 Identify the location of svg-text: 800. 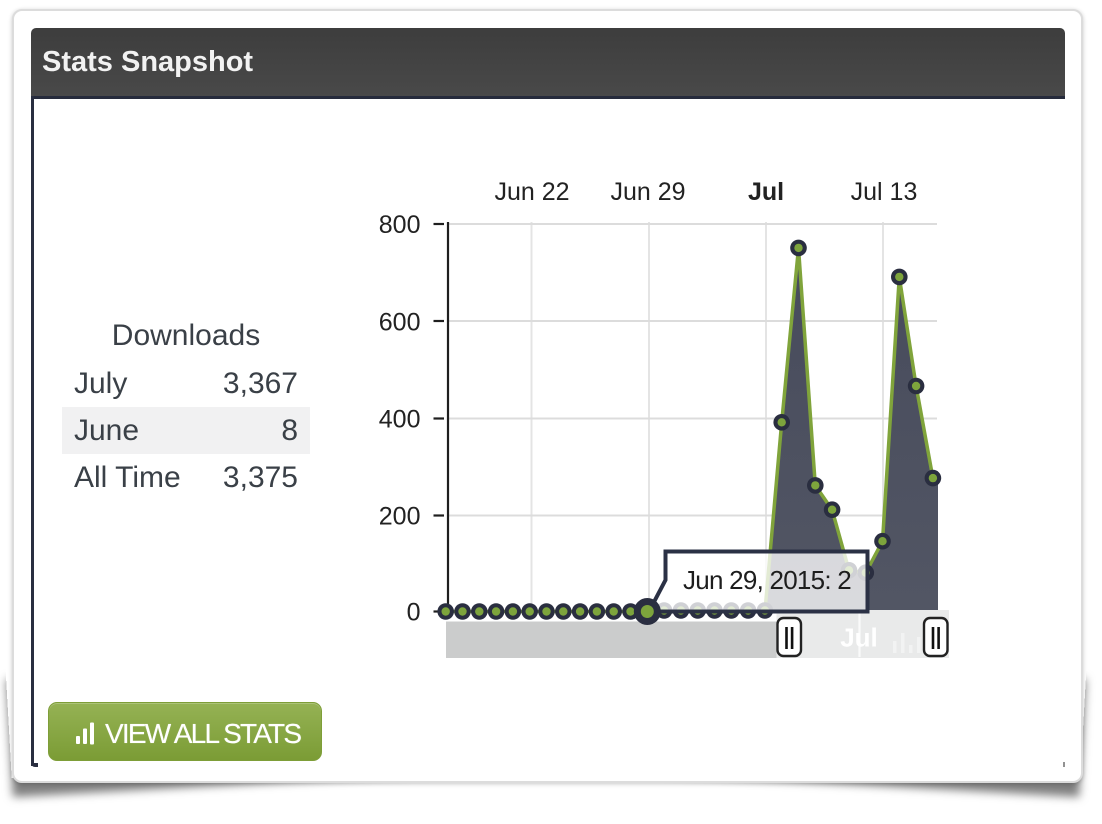
(400, 225).